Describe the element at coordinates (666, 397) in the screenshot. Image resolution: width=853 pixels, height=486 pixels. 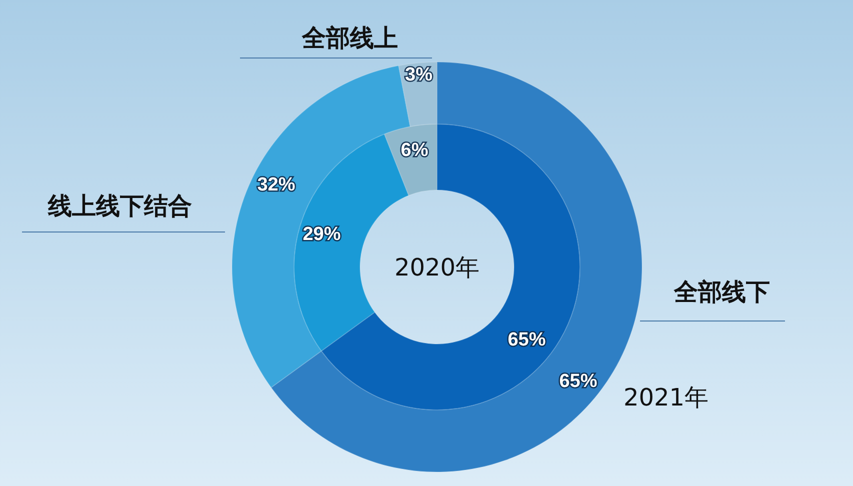
I see `slice-label: 2021年` at that location.